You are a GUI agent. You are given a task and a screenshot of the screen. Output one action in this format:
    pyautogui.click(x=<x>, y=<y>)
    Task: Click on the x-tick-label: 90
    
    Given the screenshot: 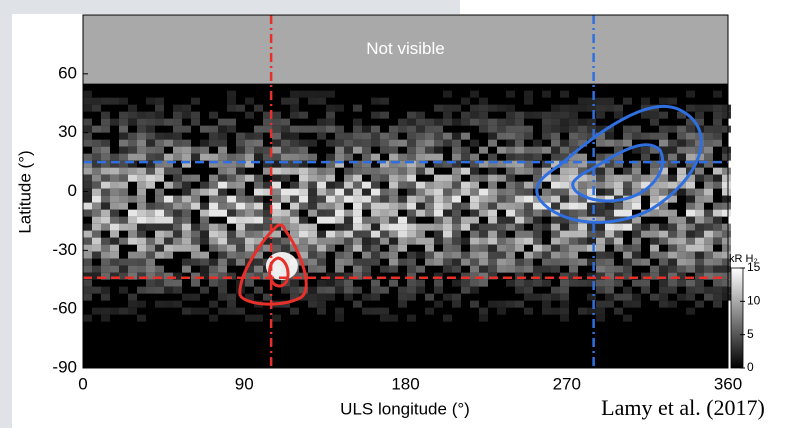 What is the action you would take?
    pyautogui.click(x=244, y=383)
    